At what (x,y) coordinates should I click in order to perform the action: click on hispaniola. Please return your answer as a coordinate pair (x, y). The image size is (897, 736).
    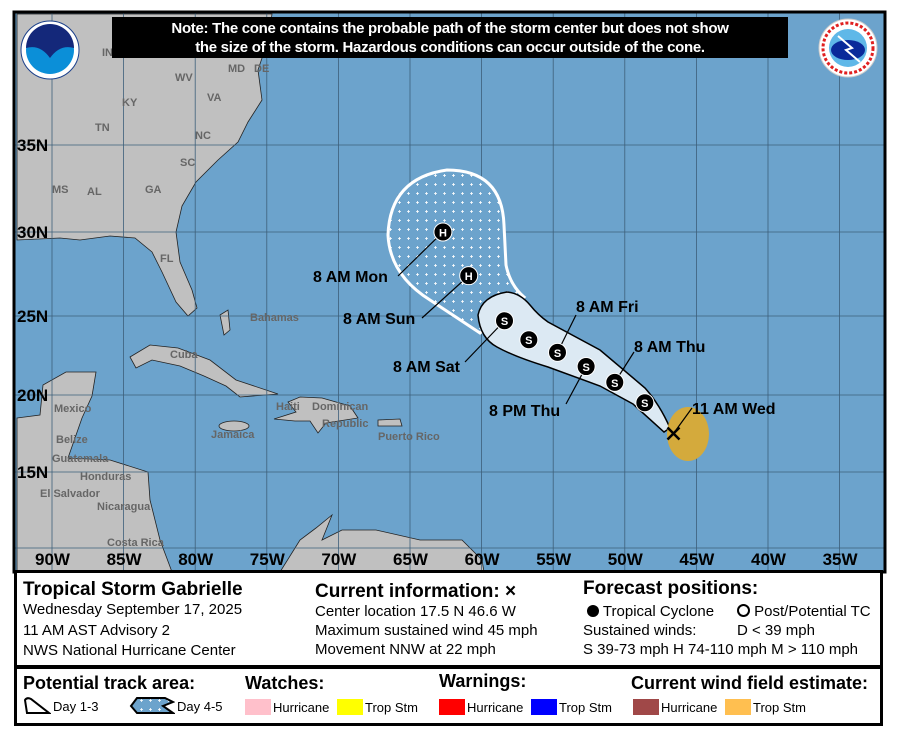
    Looking at the image, I should click on (316, 415).